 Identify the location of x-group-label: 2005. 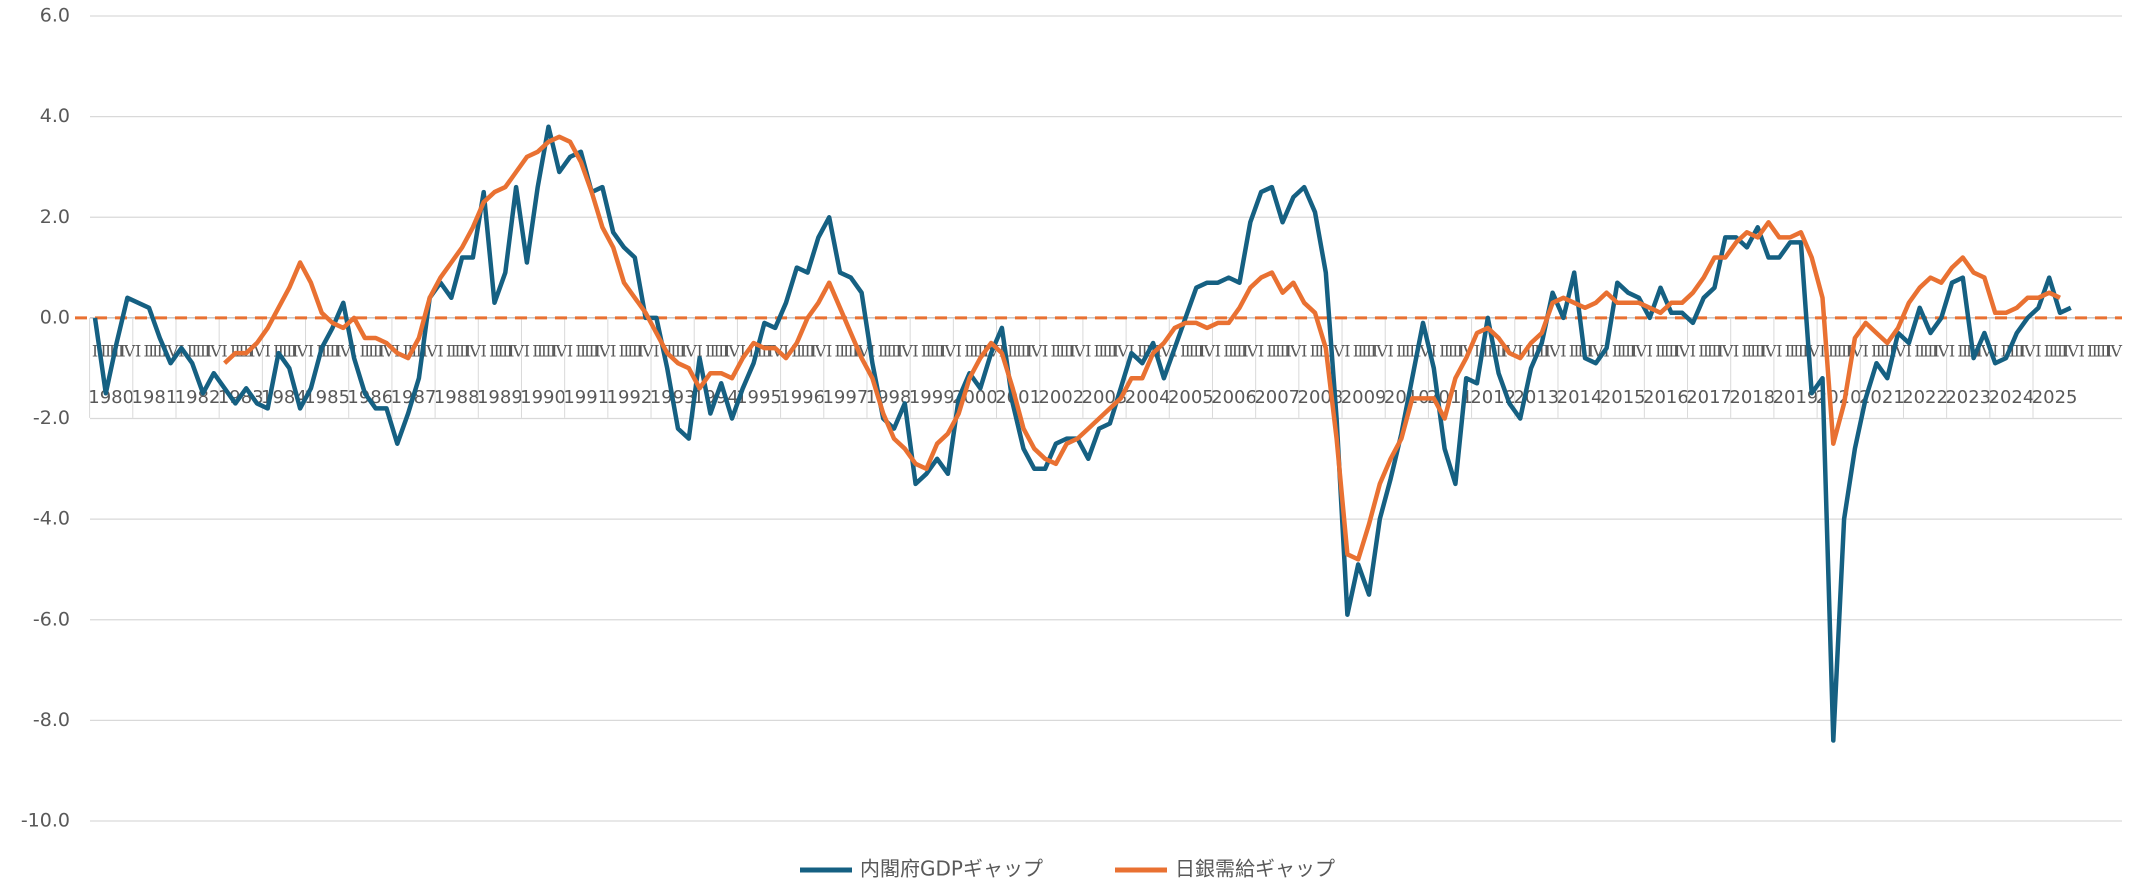
(1191, 397).